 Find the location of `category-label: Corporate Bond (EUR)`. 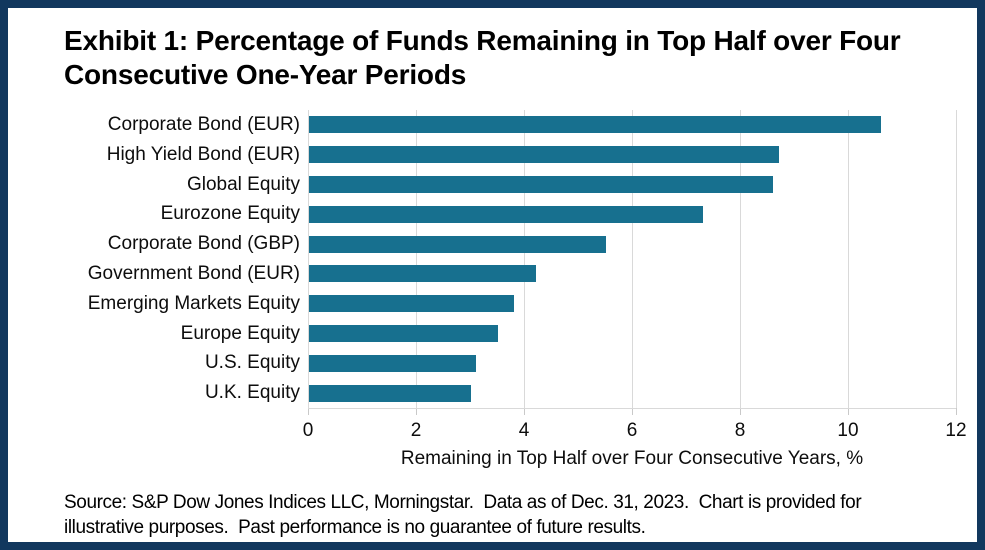

category-label: Corporate Bond (EUR) is located at coordinates (203, 124).